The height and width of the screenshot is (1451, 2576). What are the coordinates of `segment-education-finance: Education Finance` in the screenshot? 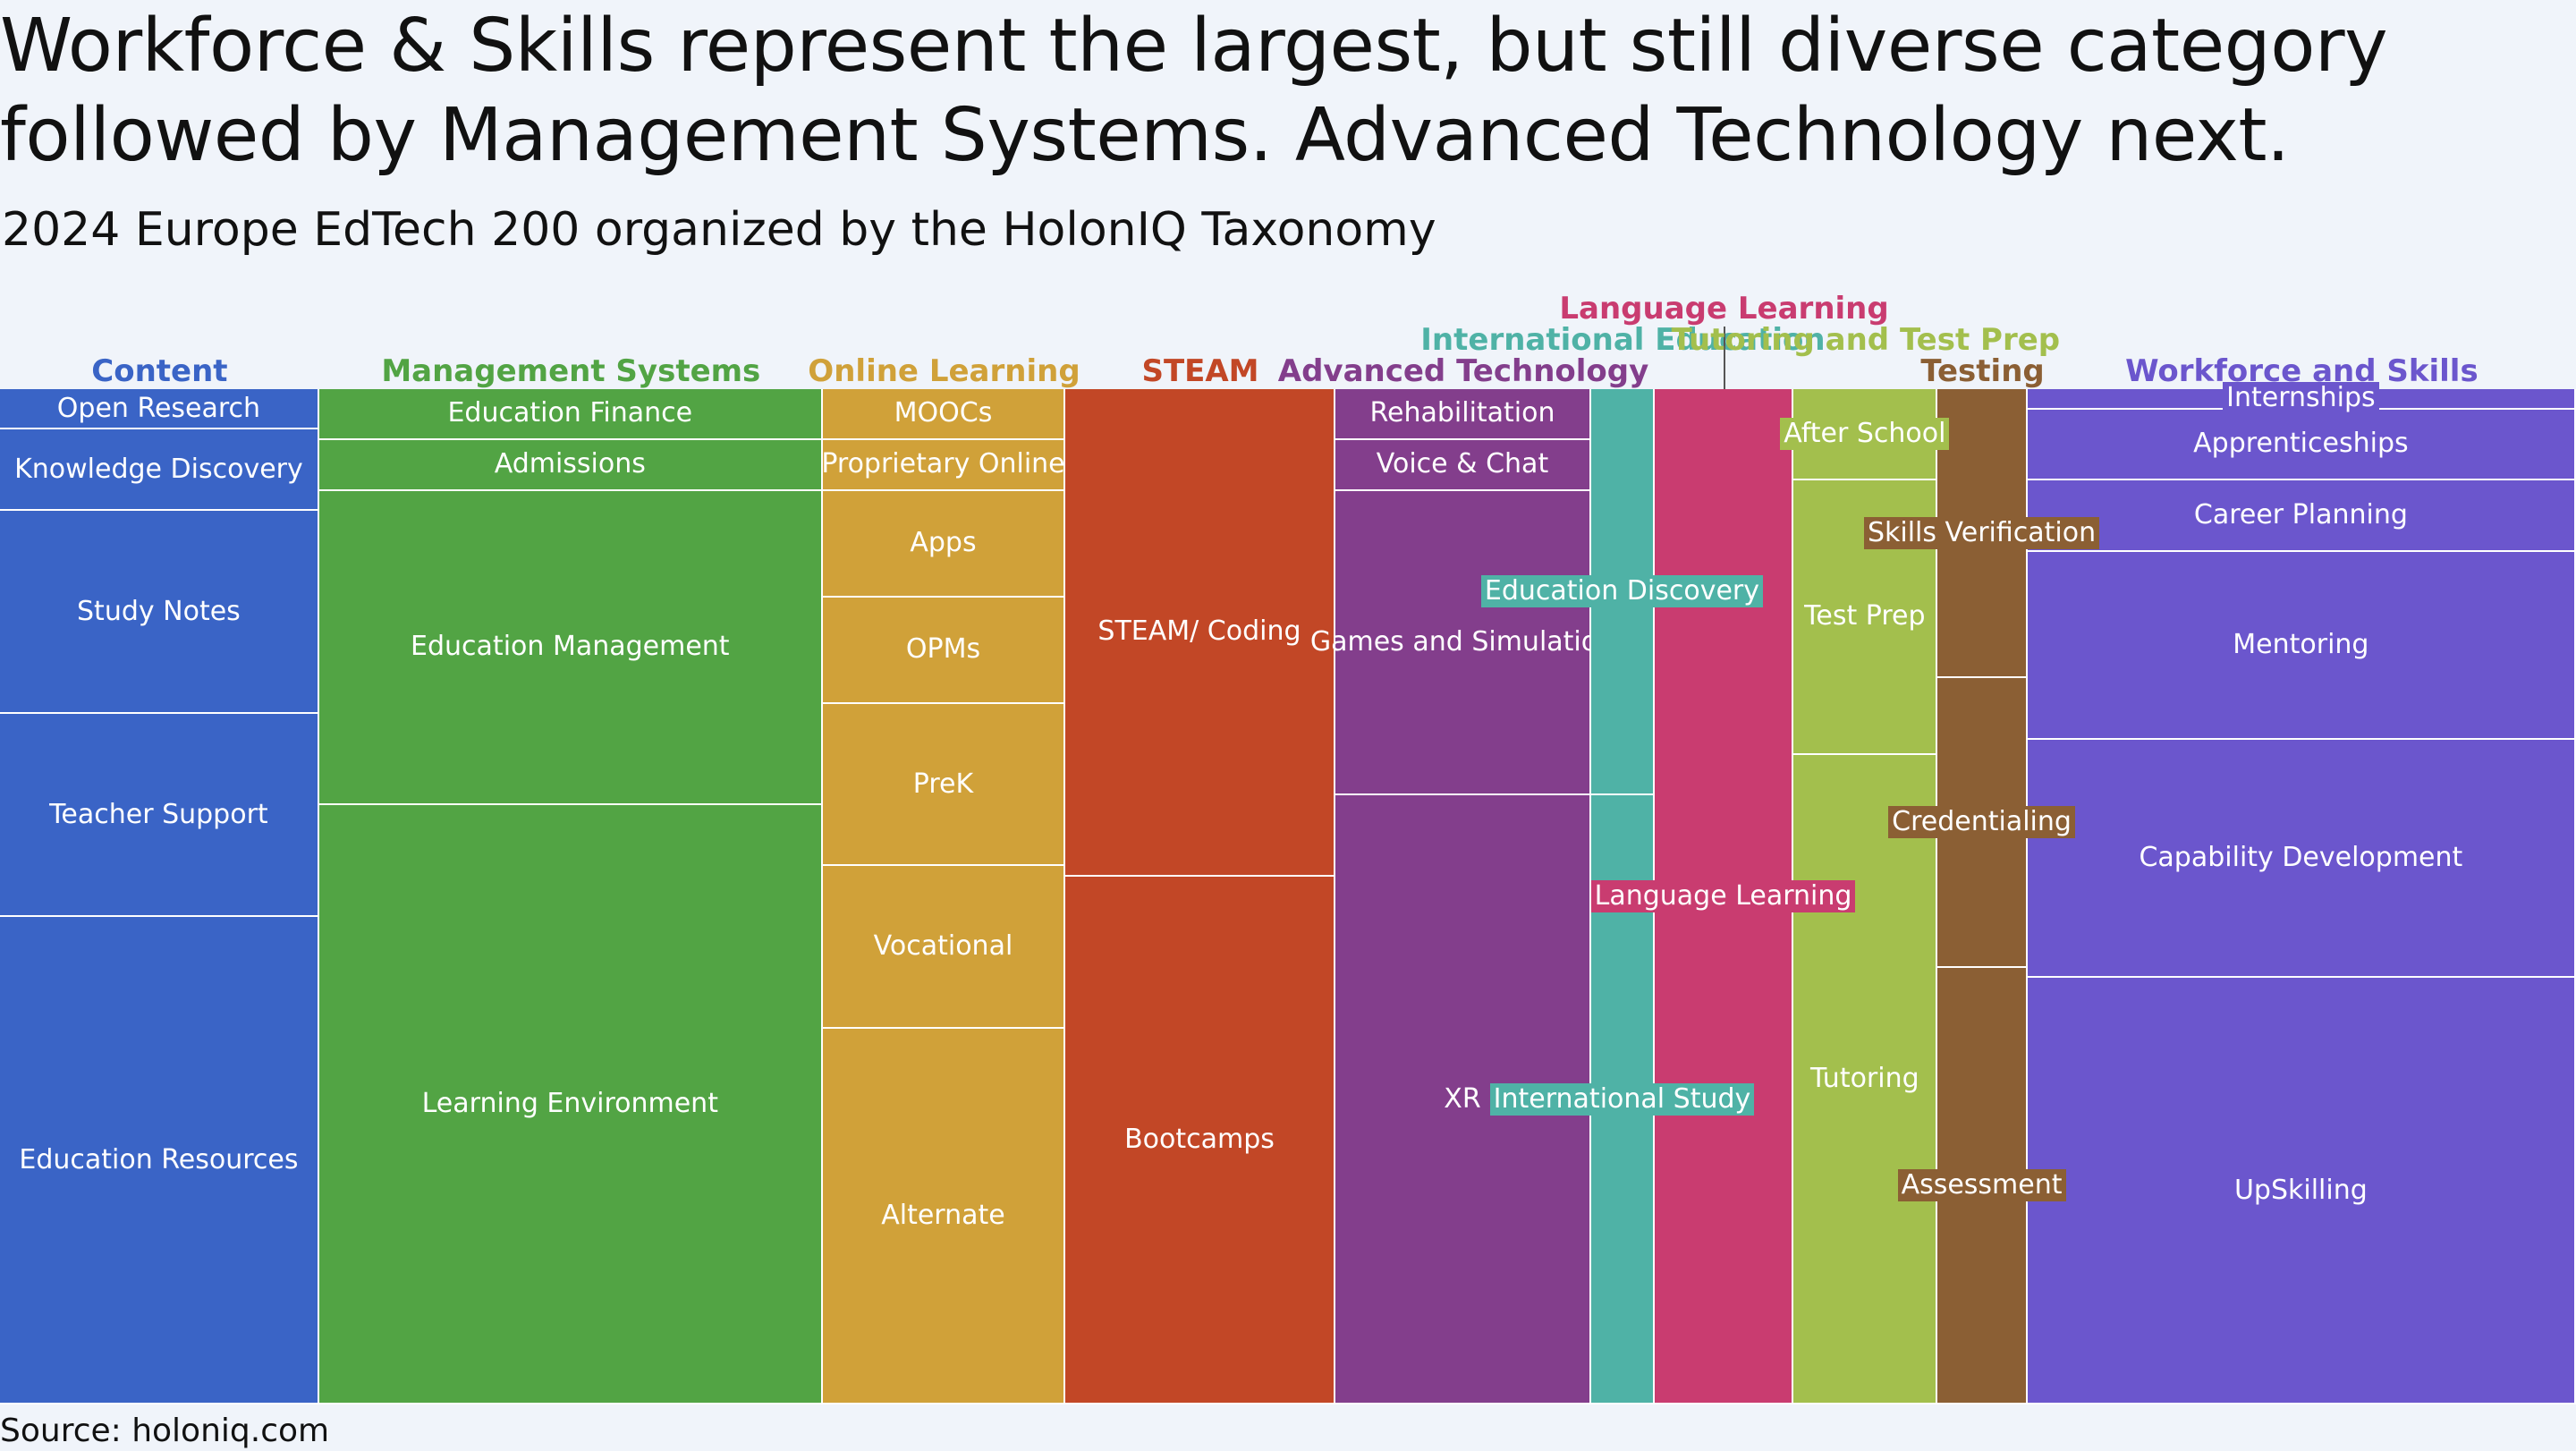 It's located at (570, 414).